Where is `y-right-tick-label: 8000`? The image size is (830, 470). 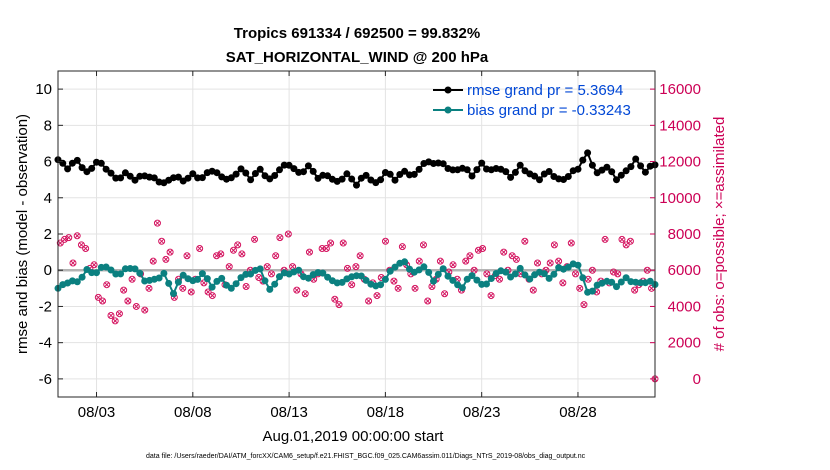 y-right-tick-label: 8000 is located at coordinates (684, 234).